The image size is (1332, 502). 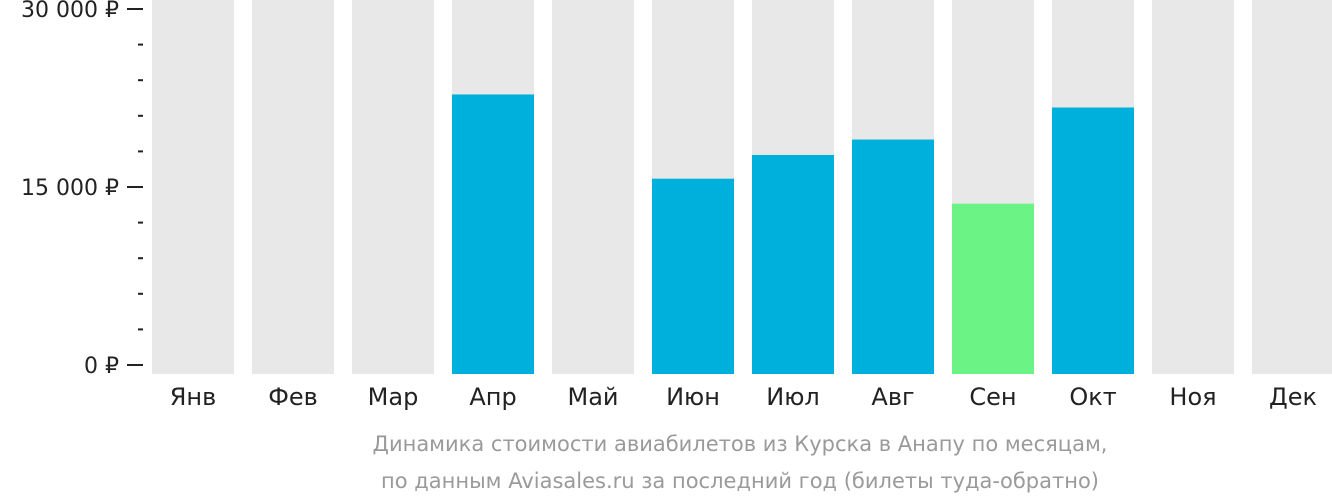 What do you see at coordinates (193, 397) in the screenshot?
I see `month-label-1: Янв` at bounding box center [193, 397].